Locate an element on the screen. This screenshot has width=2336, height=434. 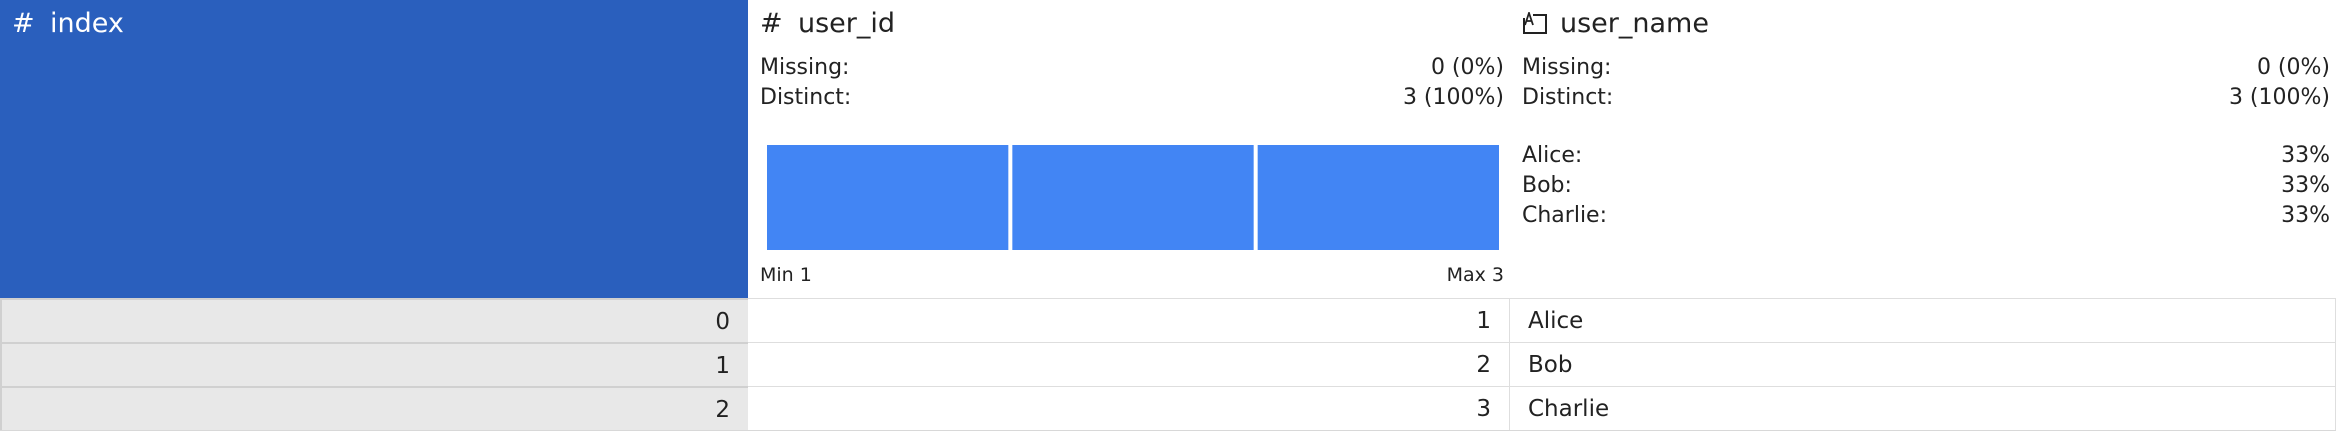
user-id-column-title: # user_id is located at coordinates (827, 23).